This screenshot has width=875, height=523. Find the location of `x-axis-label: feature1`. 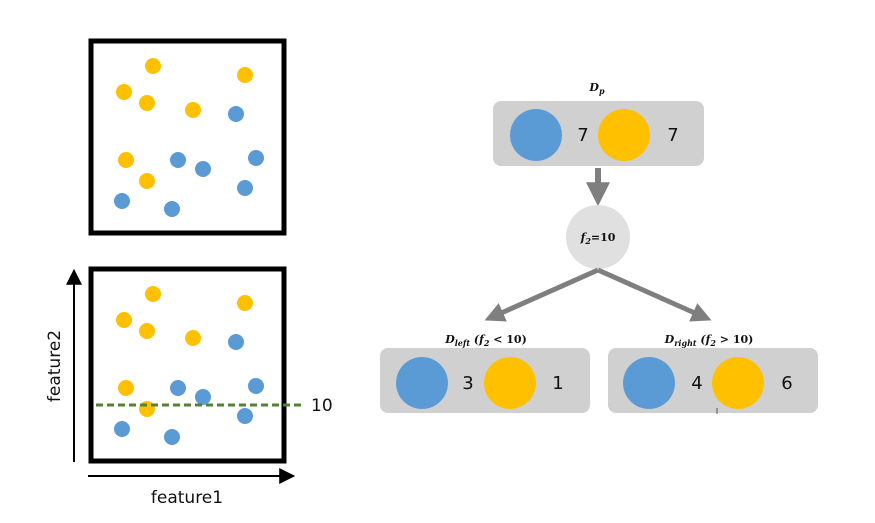

x-axis-label: feature1 is located at coordinates (187, 498).